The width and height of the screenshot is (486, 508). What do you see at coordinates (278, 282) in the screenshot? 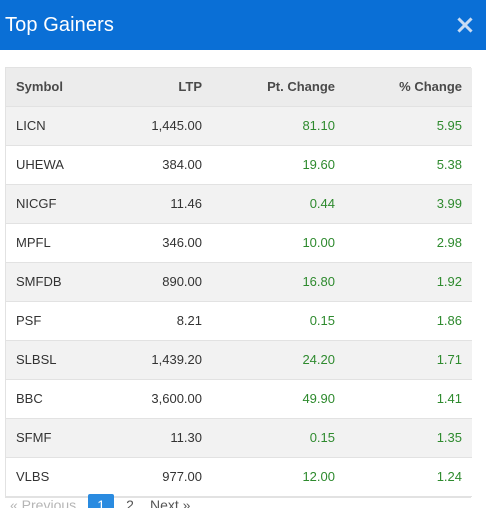
I see `cell-pt-change: 16.80` at bounding box center [278, 282].